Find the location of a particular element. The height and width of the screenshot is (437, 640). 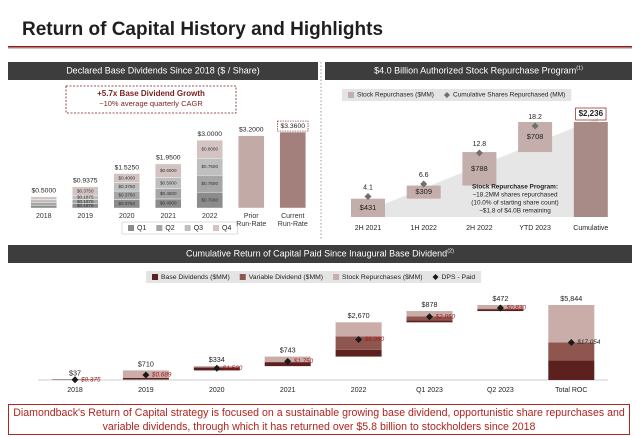

legend-background is located at coordinates (457, 95).